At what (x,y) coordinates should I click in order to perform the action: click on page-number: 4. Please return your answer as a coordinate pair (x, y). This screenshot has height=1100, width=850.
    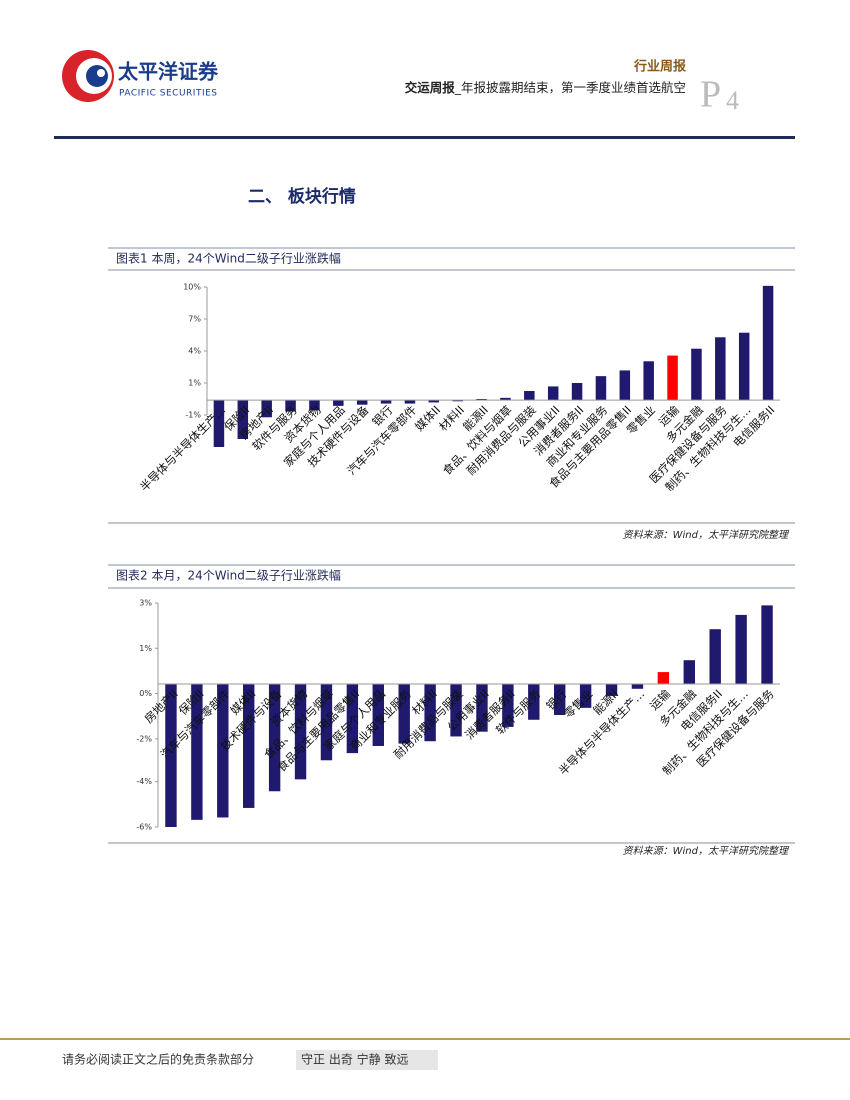
    Looking at the image, I should click on (732, 100).